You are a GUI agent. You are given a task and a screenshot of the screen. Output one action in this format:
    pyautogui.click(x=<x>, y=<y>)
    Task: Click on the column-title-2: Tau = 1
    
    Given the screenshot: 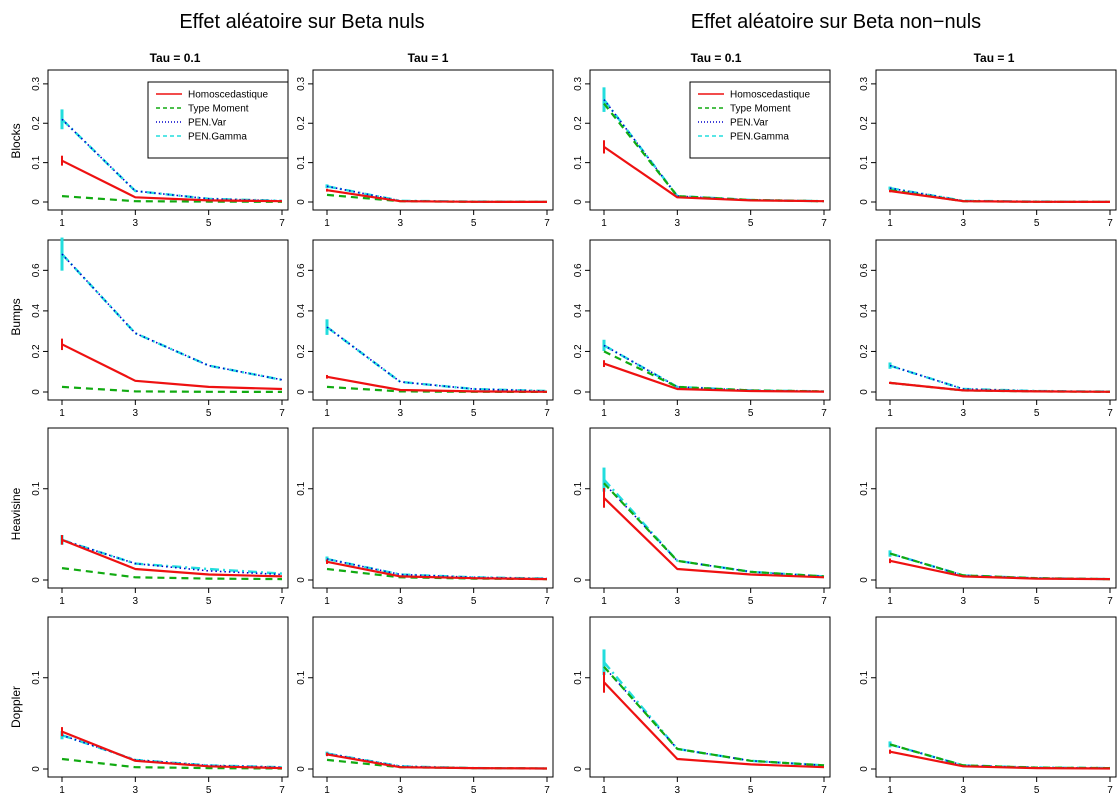 What is the action you would take?
    pyautogui.click(x=428, y=58)
    